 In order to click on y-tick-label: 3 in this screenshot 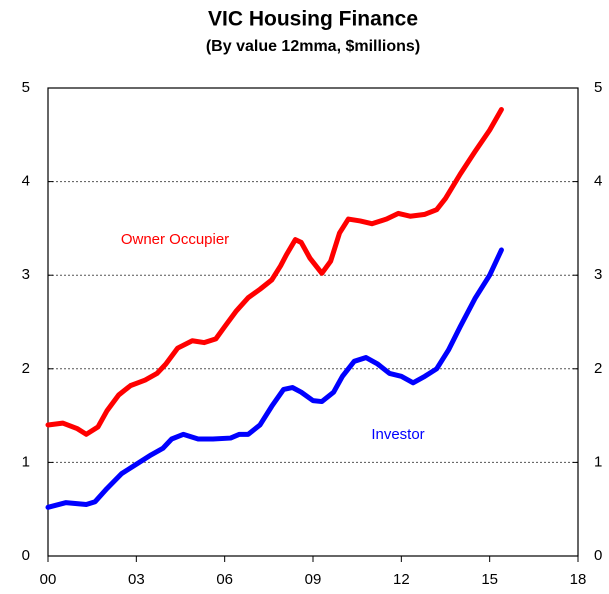, I will do `click(26, 274)`.